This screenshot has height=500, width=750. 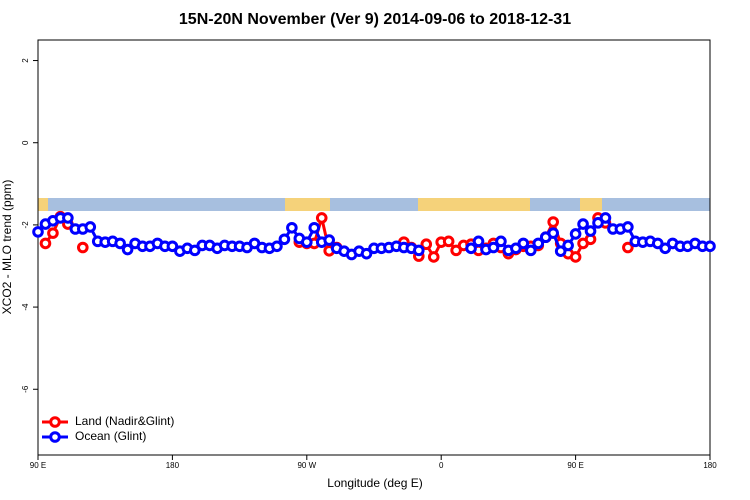 What do you see at coordinates (25, 389) in the screenshot?
I see `y-tick-label: -6` at bounding box center [25, 389].